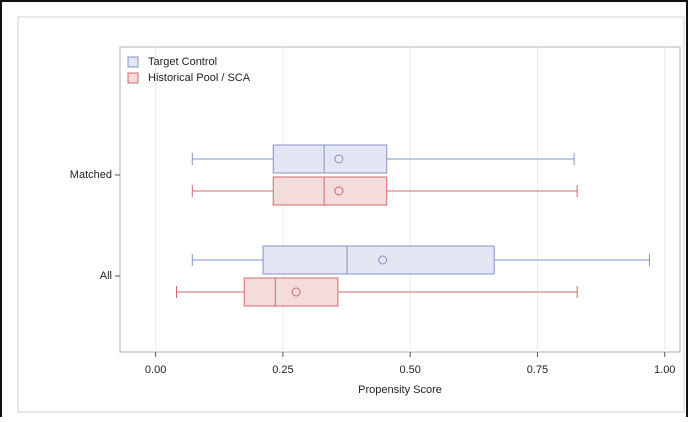 Image resolution: width=689 pixels, height=422 pixels. I want to click on legend-label: Historical Pool / SCA, so click(199, 78).